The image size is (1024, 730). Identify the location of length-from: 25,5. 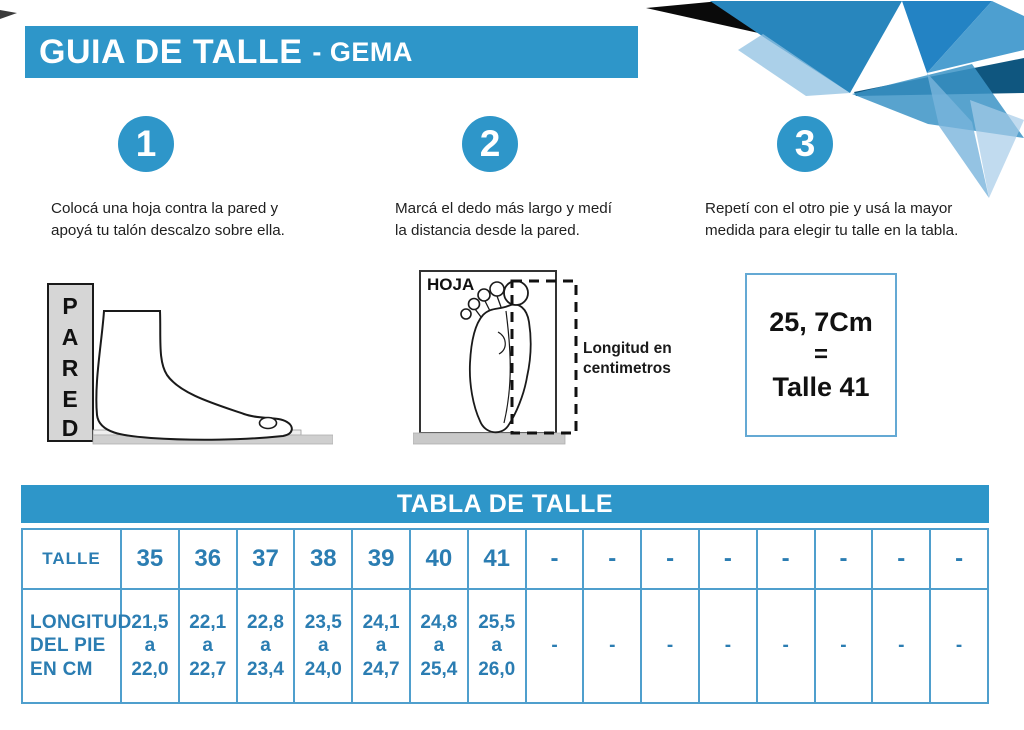
(497, 623).